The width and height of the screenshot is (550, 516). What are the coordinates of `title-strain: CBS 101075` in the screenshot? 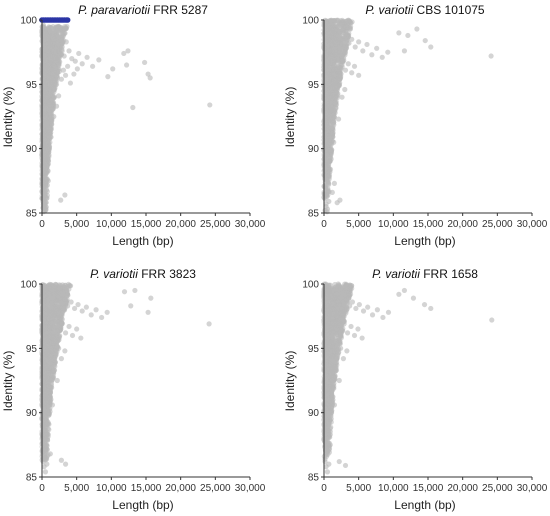 It's located at (451, 10).